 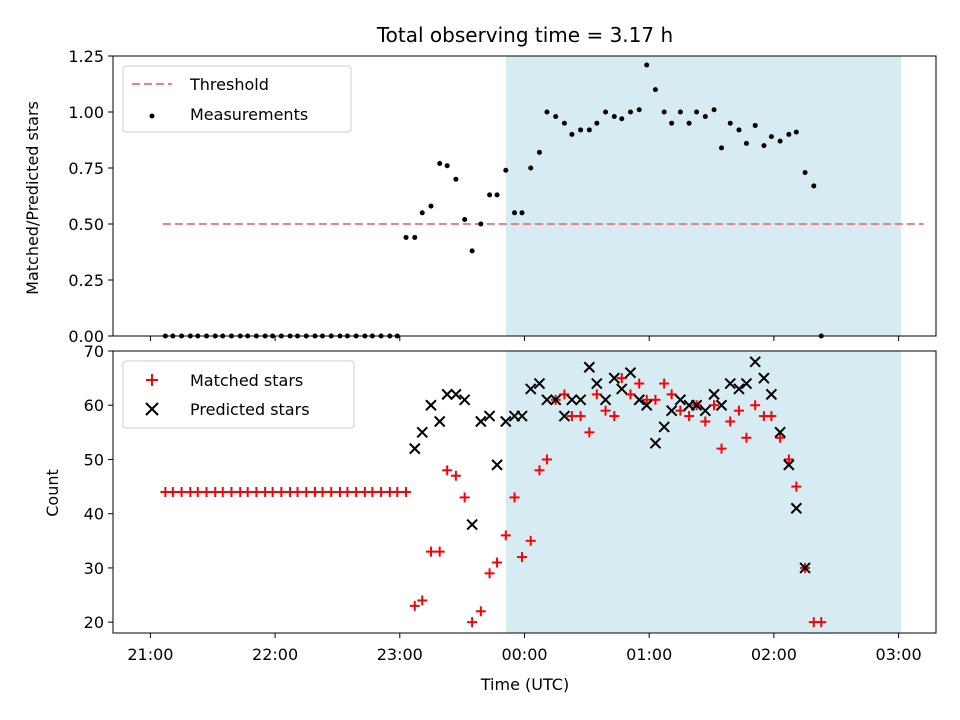 What do you see at coordinates (86, 280) in the screenshot?
I see `y-tick-label: 0.25` at bounding box center [86, 280].